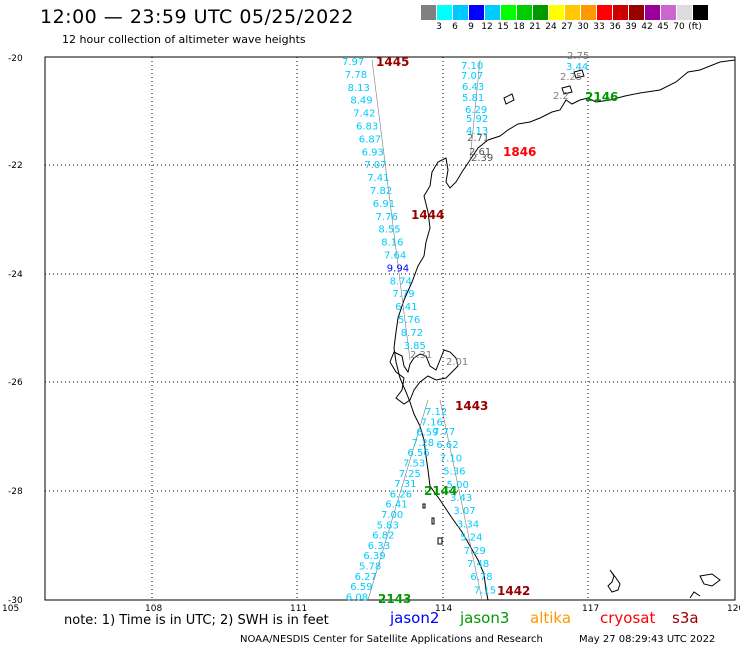  What do you see at coordinates (392, 243) in the screenshot?
I see `swh-value: 8.16` at bounding box center [392, 243].